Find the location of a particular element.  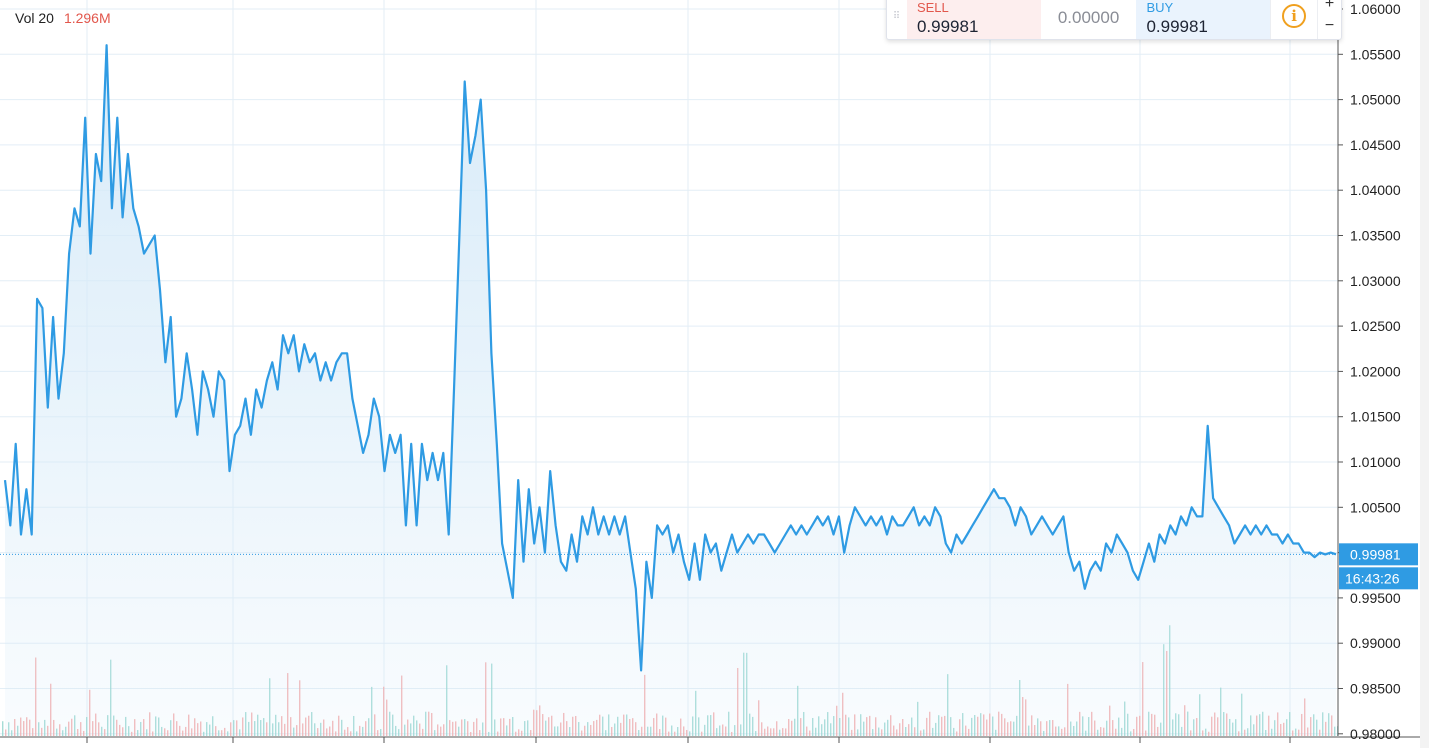

price-tick-label: 1.04500 is located at coordinates (1375, 145).